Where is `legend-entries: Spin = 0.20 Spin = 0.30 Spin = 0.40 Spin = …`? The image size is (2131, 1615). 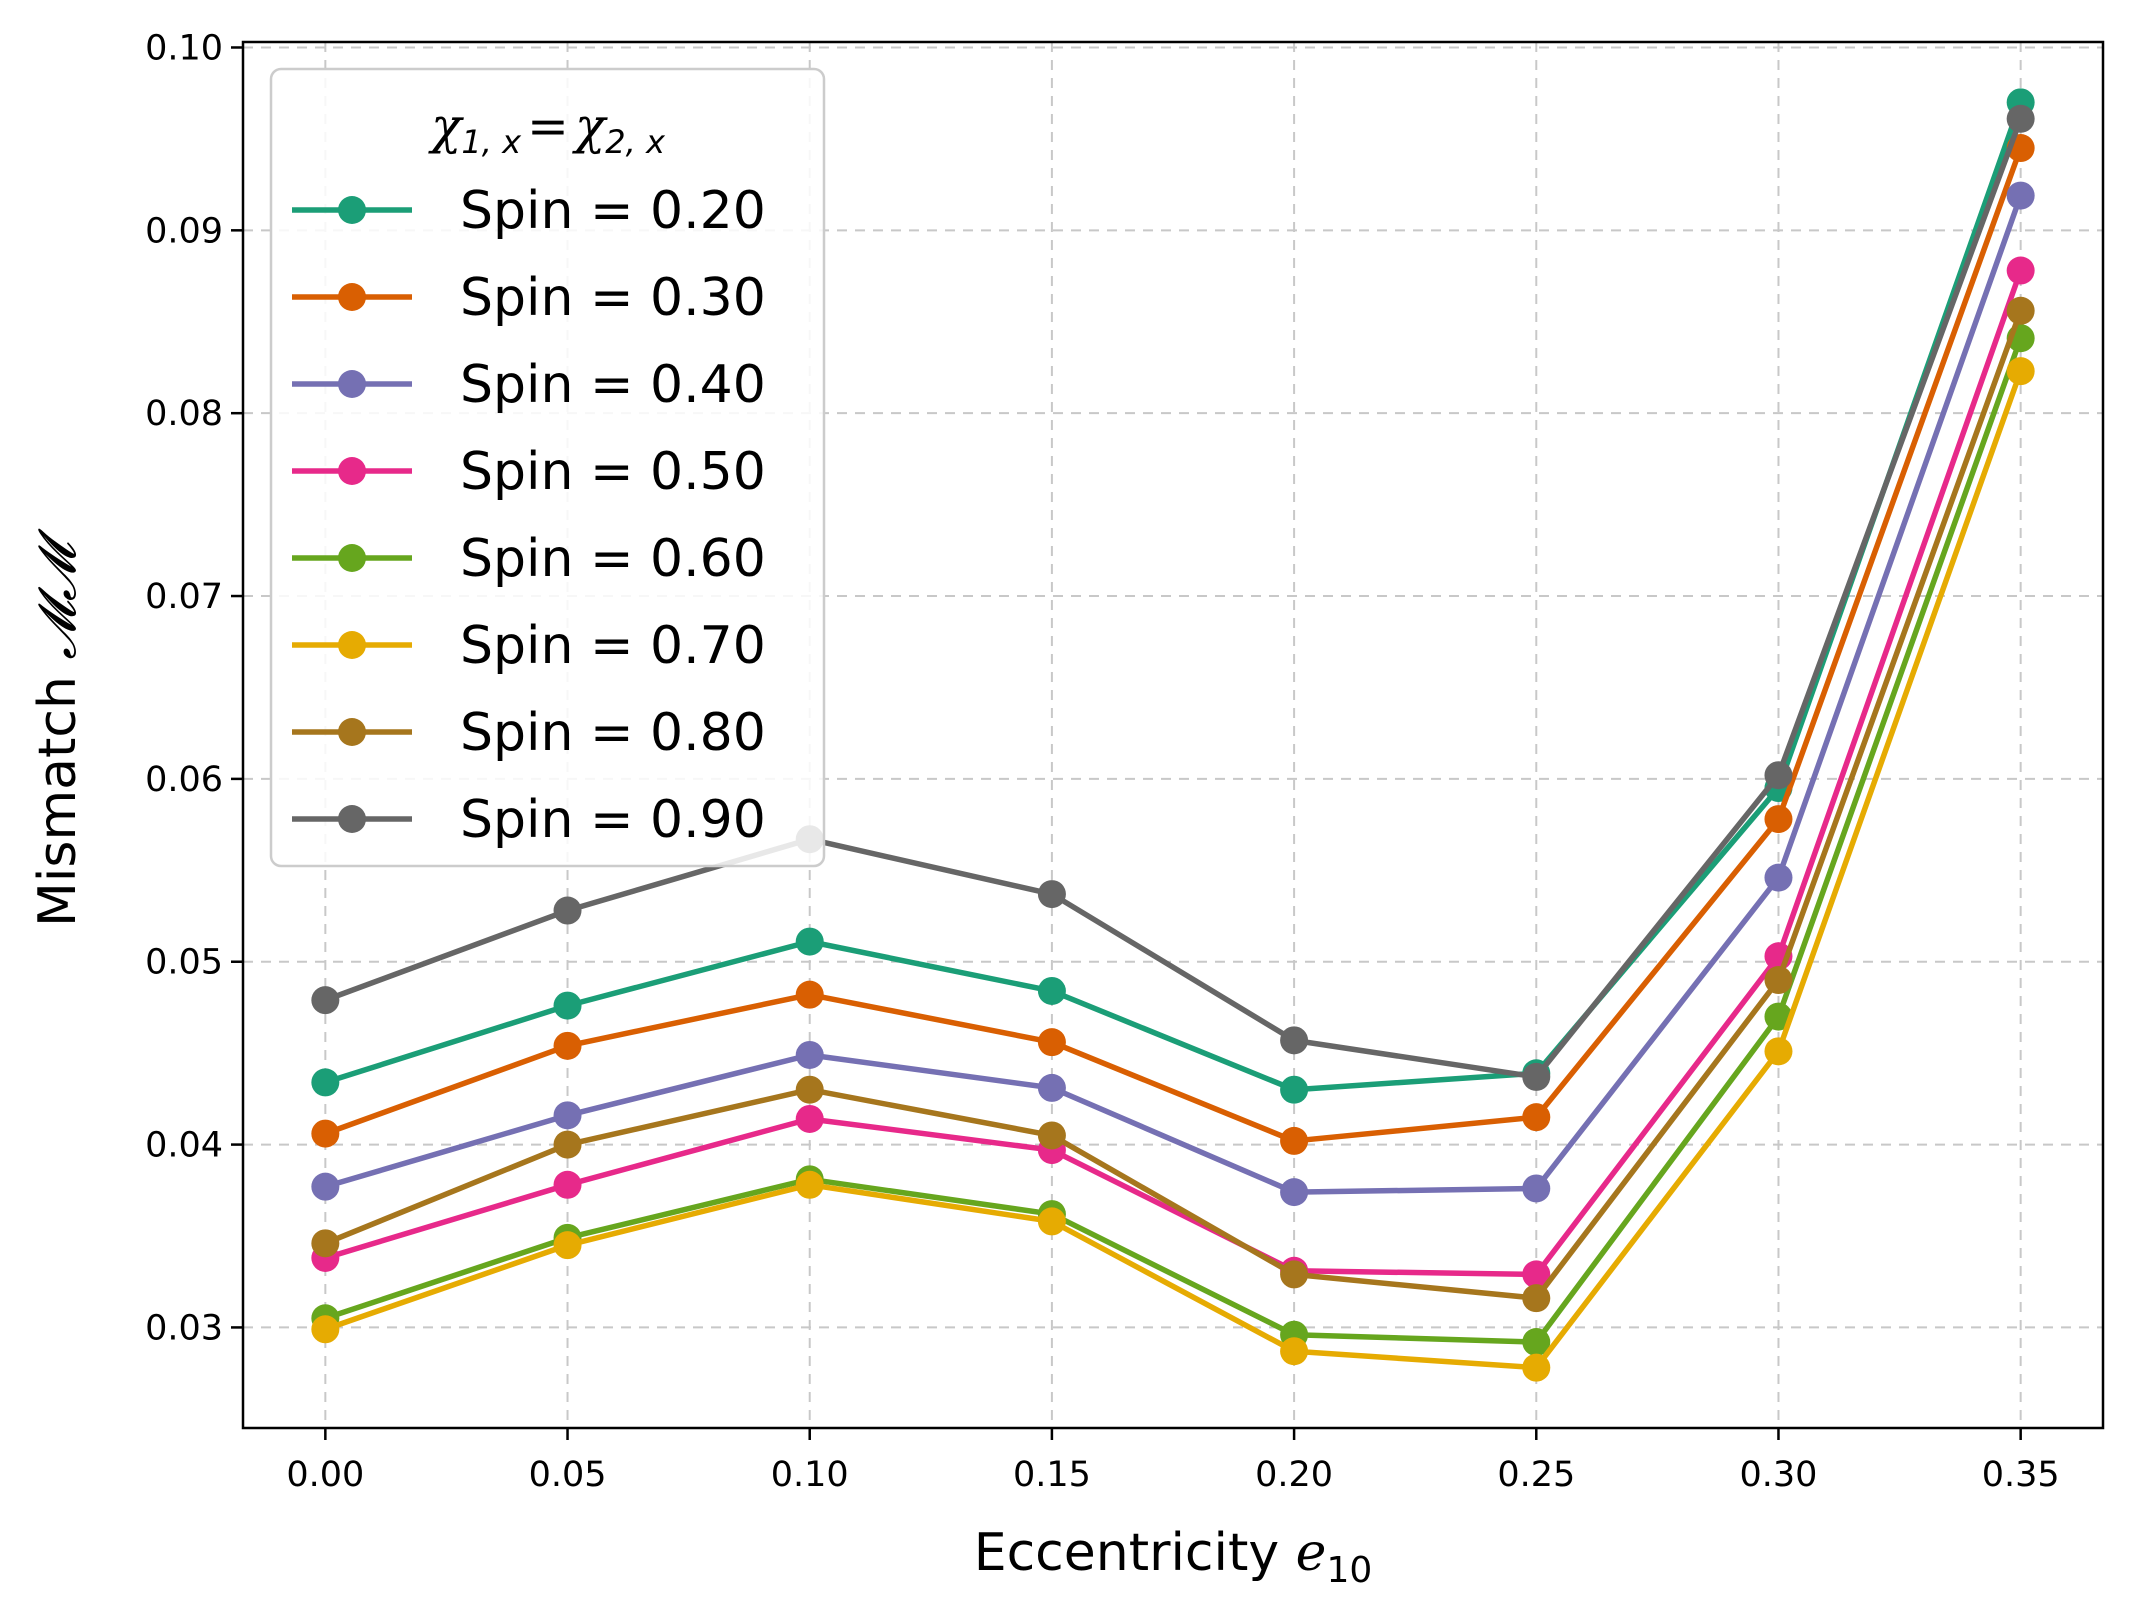
legend-entries: Spin = 0.20 Spin = 0.30 Spin = 0.40 Spin = … is located at coordinates (529, 515).